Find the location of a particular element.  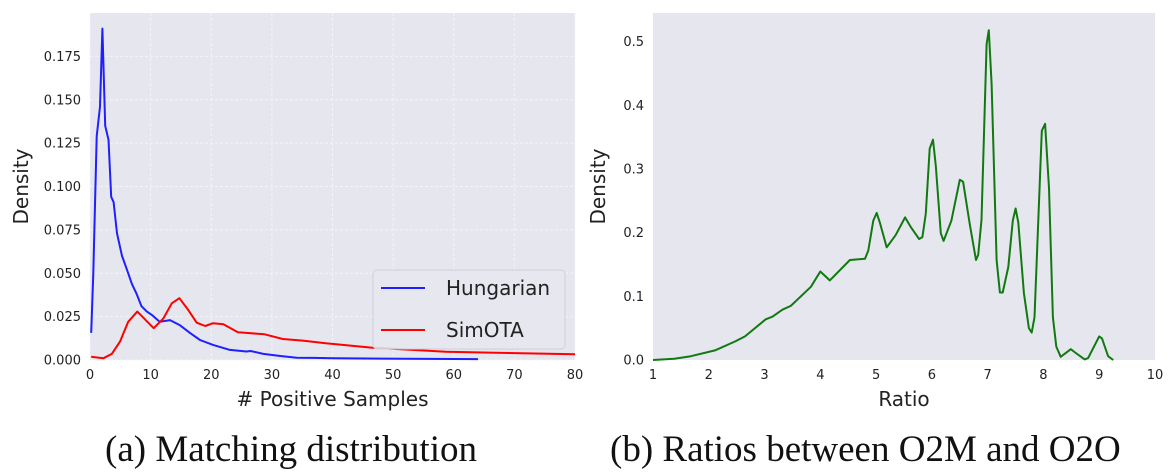

y-tick-label: 0.125 is located at coordinates (62, 144).